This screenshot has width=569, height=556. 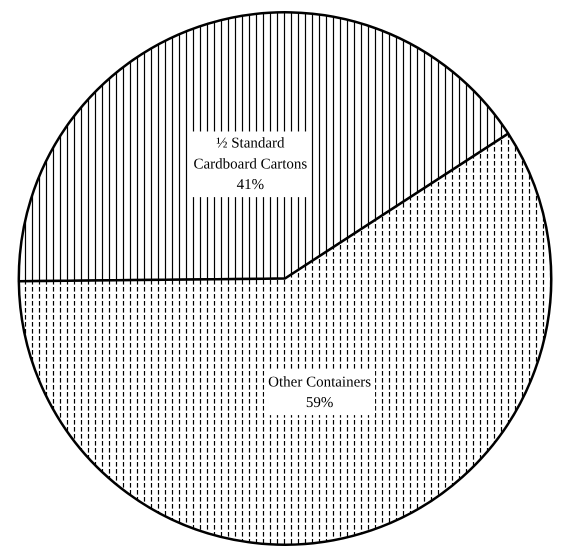 I want to click on data-label: 41%, so click(x=250, y=185).